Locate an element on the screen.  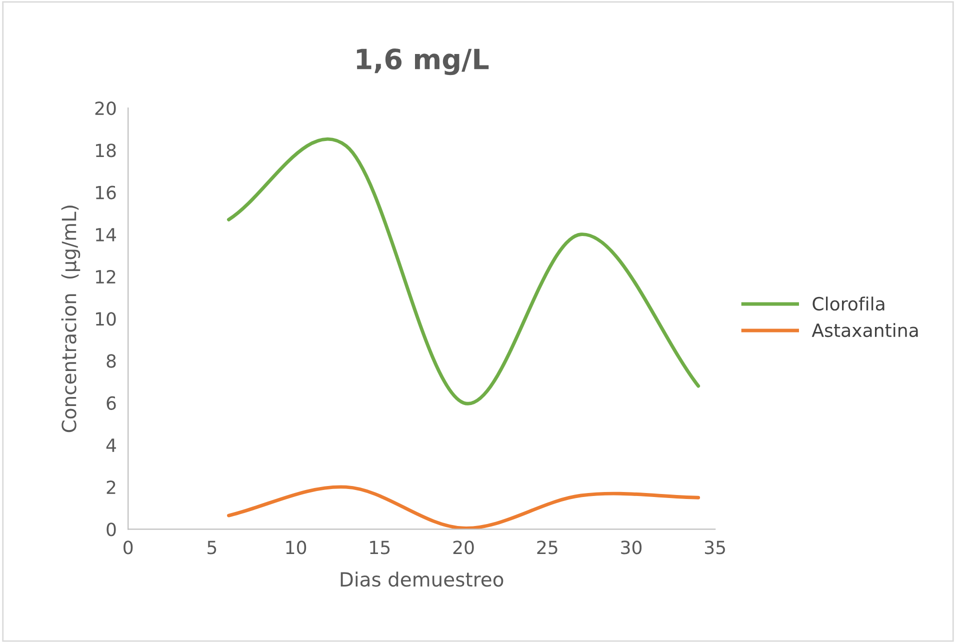
x-tick-label: 5 is located at coordinates (212, 547).